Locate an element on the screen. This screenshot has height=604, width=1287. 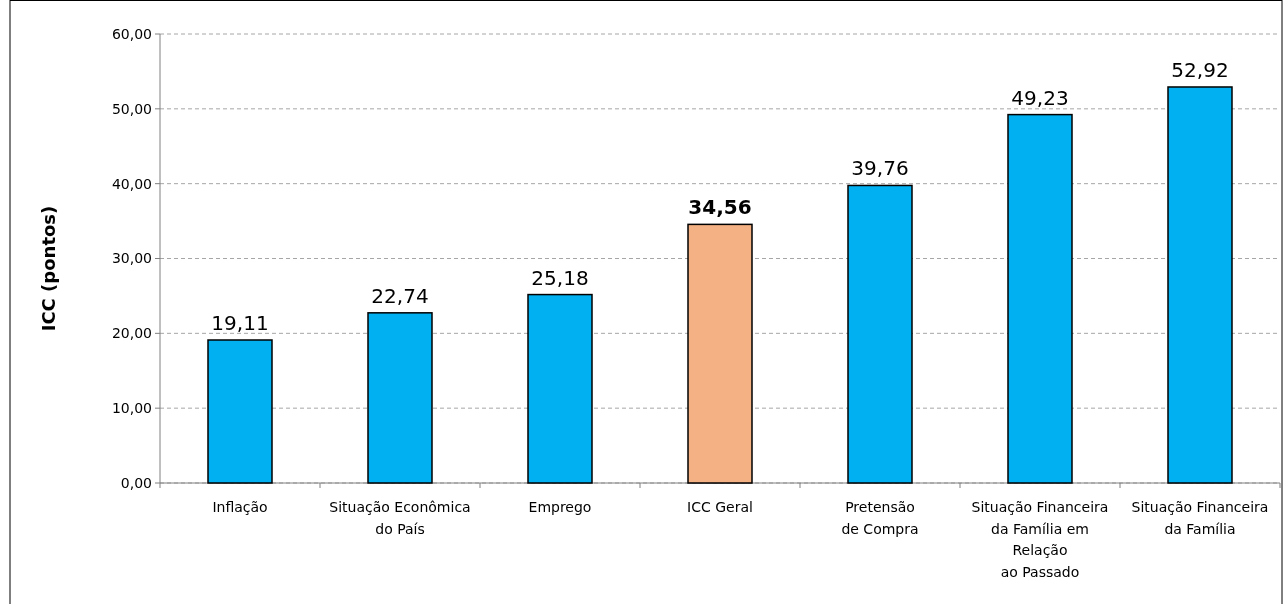
y-axis-title: ICC (pontos) is located at coordinates (48, 268).